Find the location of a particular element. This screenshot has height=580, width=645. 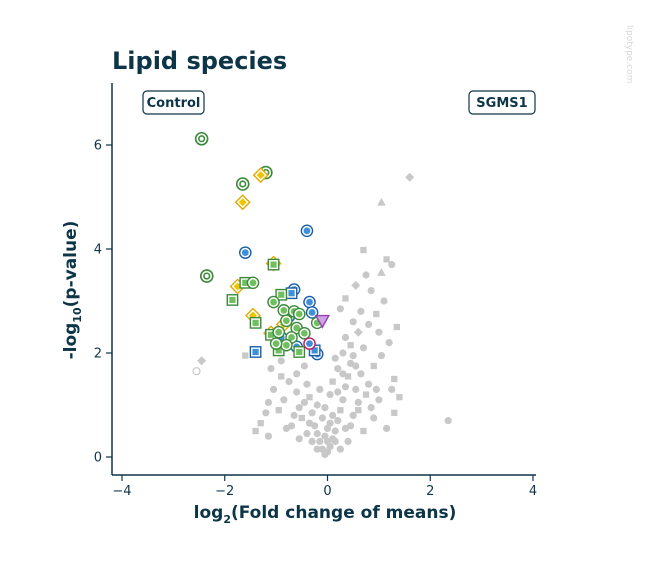

y-tick-label: 6 is located at coordinates (98, 146).